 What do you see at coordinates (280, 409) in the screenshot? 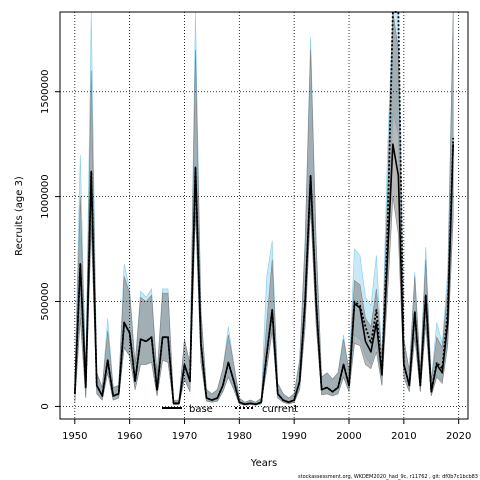
I see `legend-label-current: current` at bounding box center [280, 409].